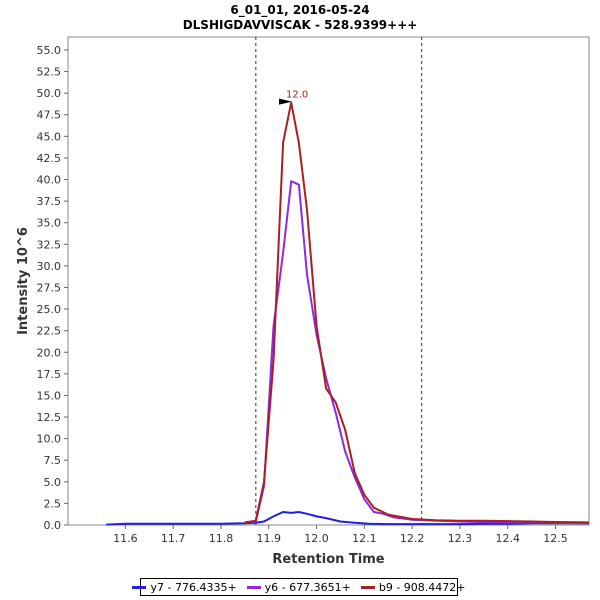 This screenshot has height=600, width=600. I want to click on y-tick-label: 7.5, so click(53, 460).